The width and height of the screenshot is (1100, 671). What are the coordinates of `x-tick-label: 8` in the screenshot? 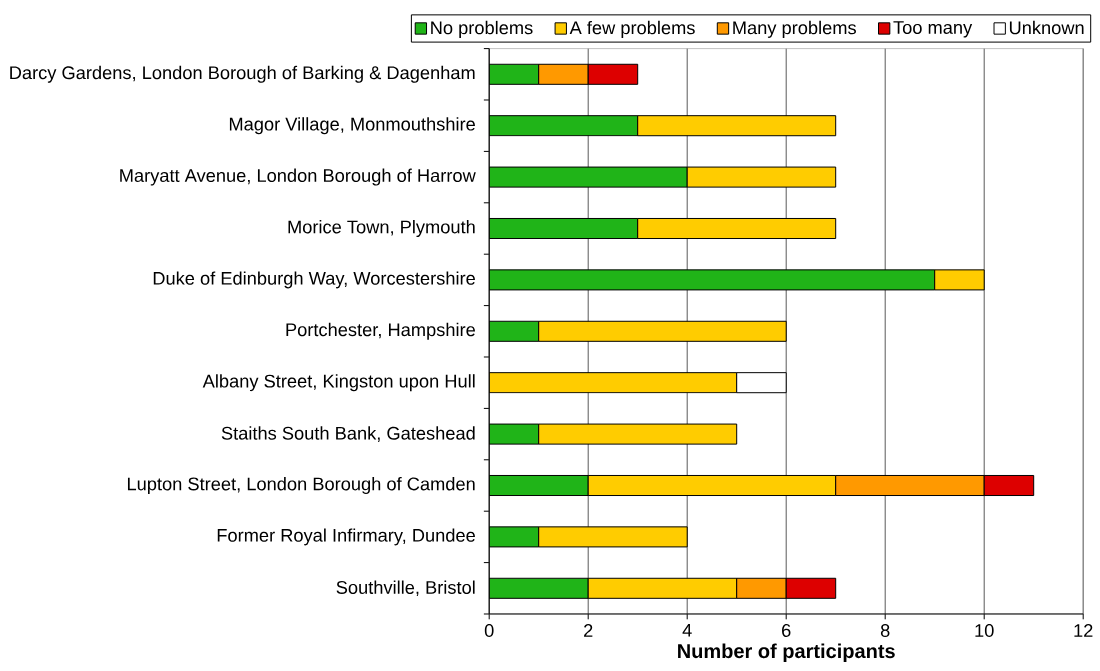 It's located at (885, 630).